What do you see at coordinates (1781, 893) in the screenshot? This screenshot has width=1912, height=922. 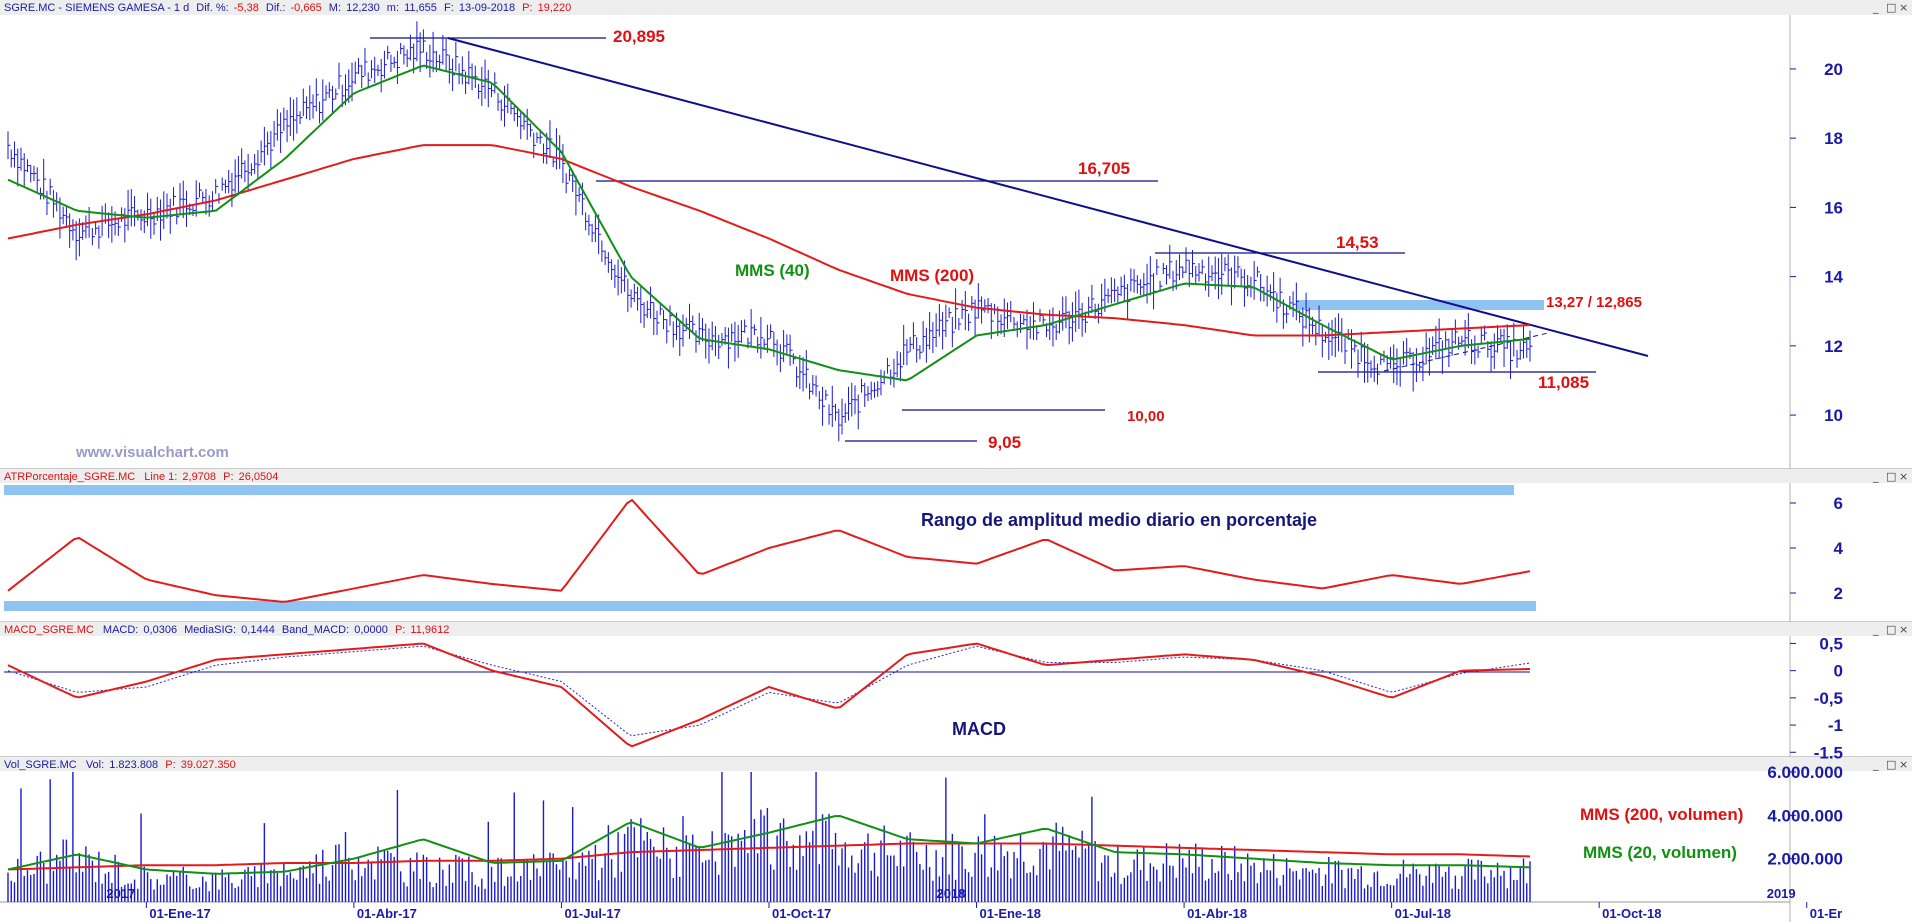 I see `year-marker: 2019` at bounding box center [1781, 893].